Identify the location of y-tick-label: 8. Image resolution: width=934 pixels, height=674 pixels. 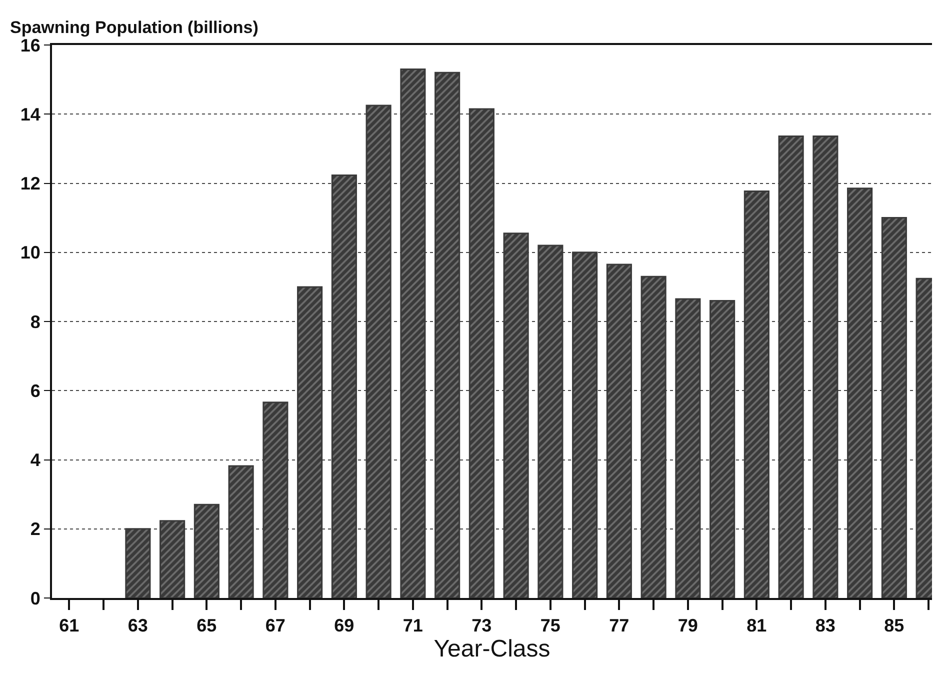
(35, 322).